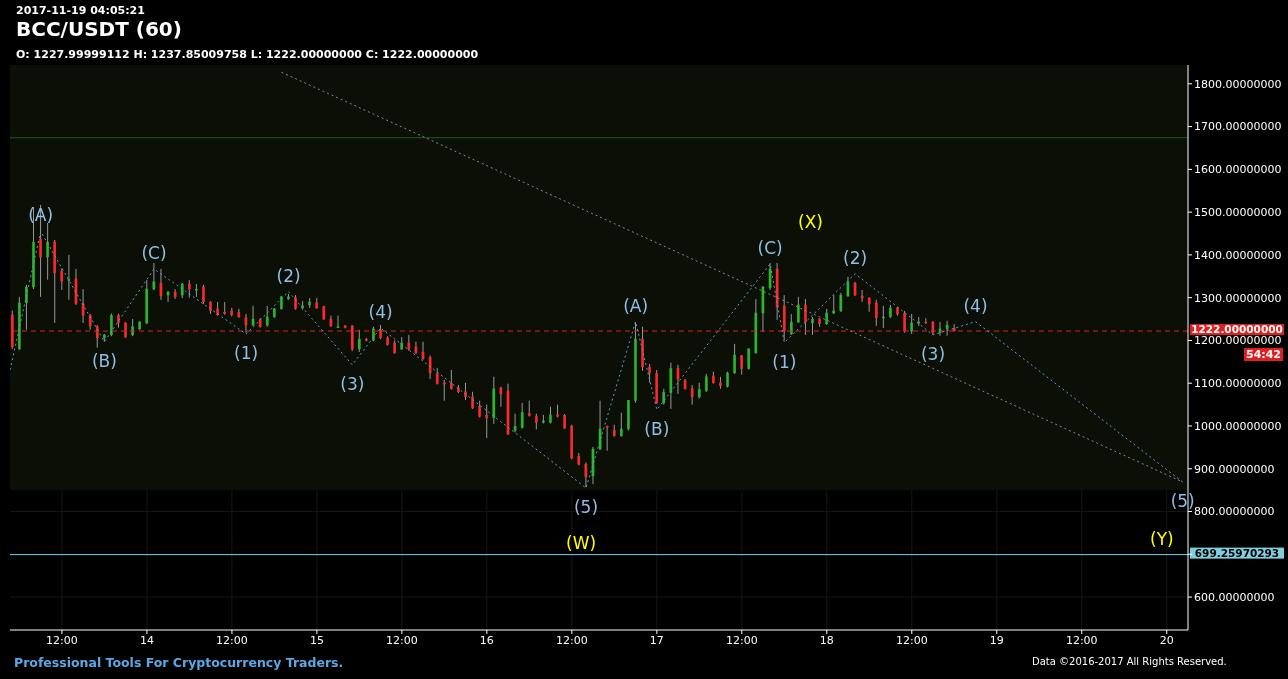 Image resolution: width=1288 pixels, height=679 pixels. What do you see at coordinates (316, 640) in the screenshot?
I see `x-tick-label: 15` at bounding box center [316, 640].